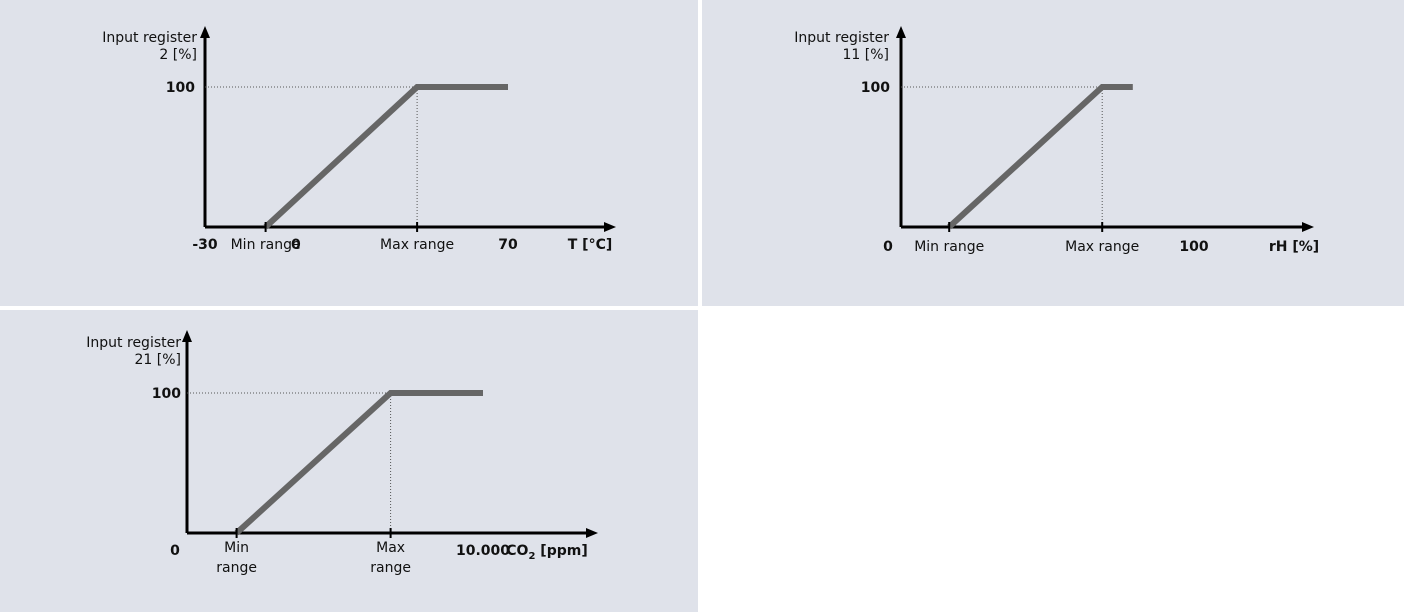  What do you see at coordinates (531, 556) in the screenshot?
I see `x-axis-label-subscript: 2` at bounding box center [531, 556].